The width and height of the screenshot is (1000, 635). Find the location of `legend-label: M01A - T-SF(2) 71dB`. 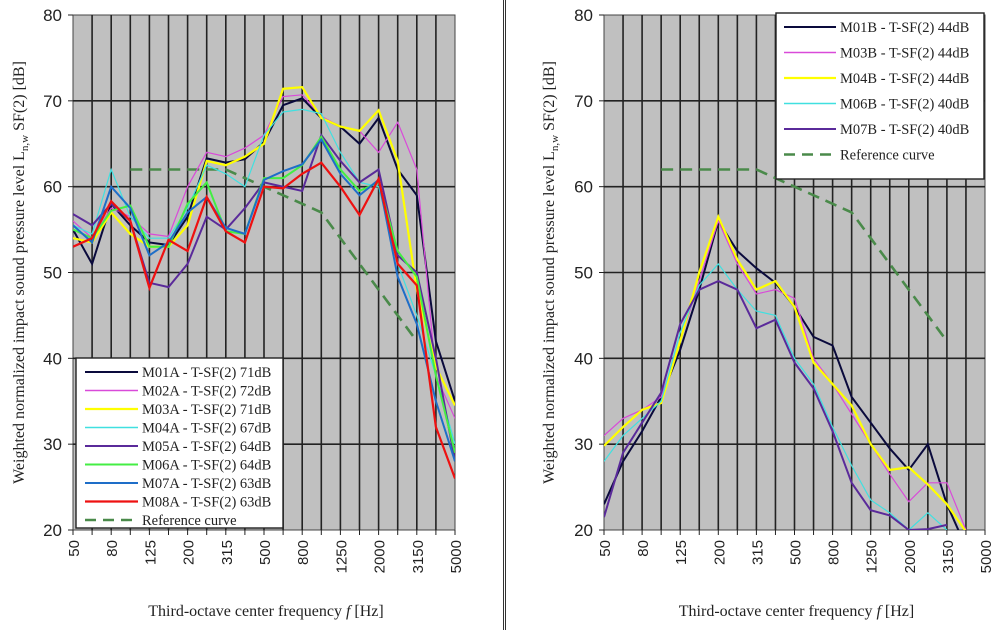

legend-label: M01A - T-SF(2) 71dB is located at coordinates (206, 373).